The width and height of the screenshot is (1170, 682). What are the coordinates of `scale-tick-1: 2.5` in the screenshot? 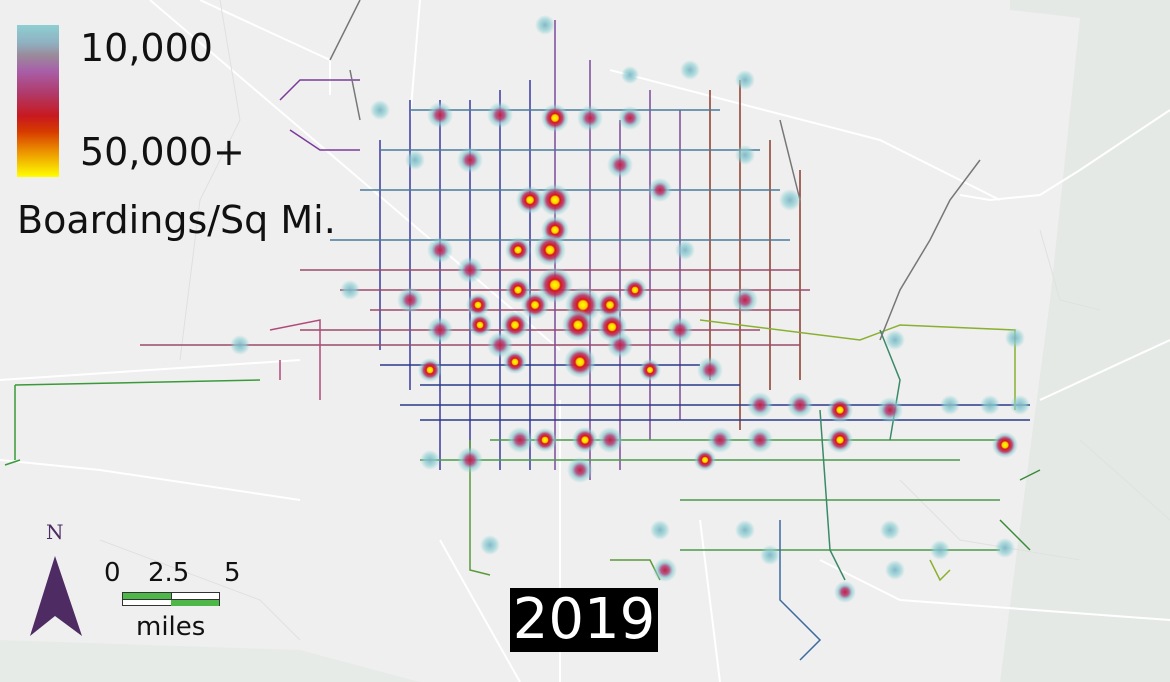 It's located at (169, 573).